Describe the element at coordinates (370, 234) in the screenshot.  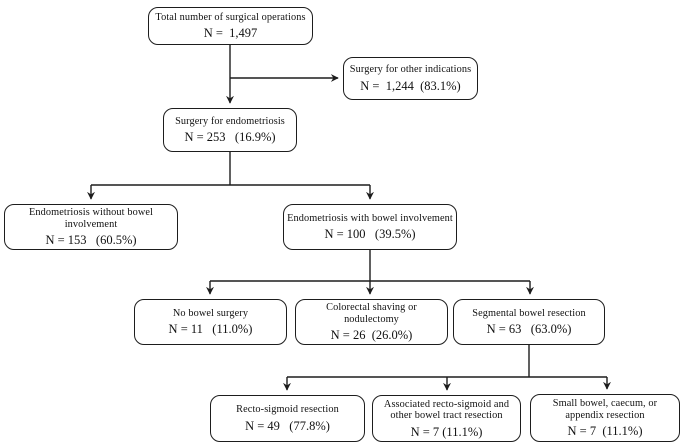
I see `node-value: N = 100 (39.5%)` at that location.